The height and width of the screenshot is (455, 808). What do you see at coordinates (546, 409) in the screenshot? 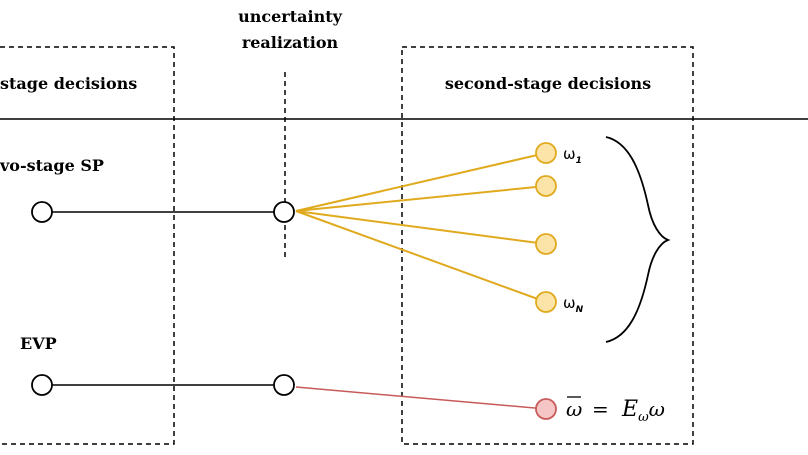
I see `evp-second-stage-node` at bounding box center [546, 409].